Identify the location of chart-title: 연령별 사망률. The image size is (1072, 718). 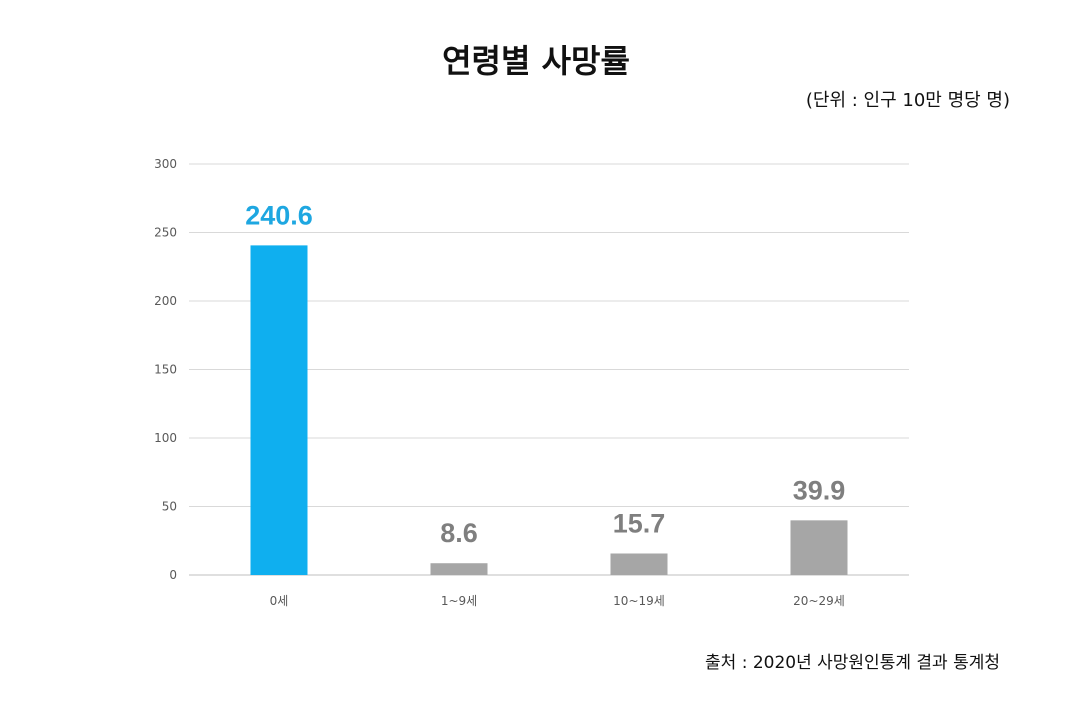
(536, 61).